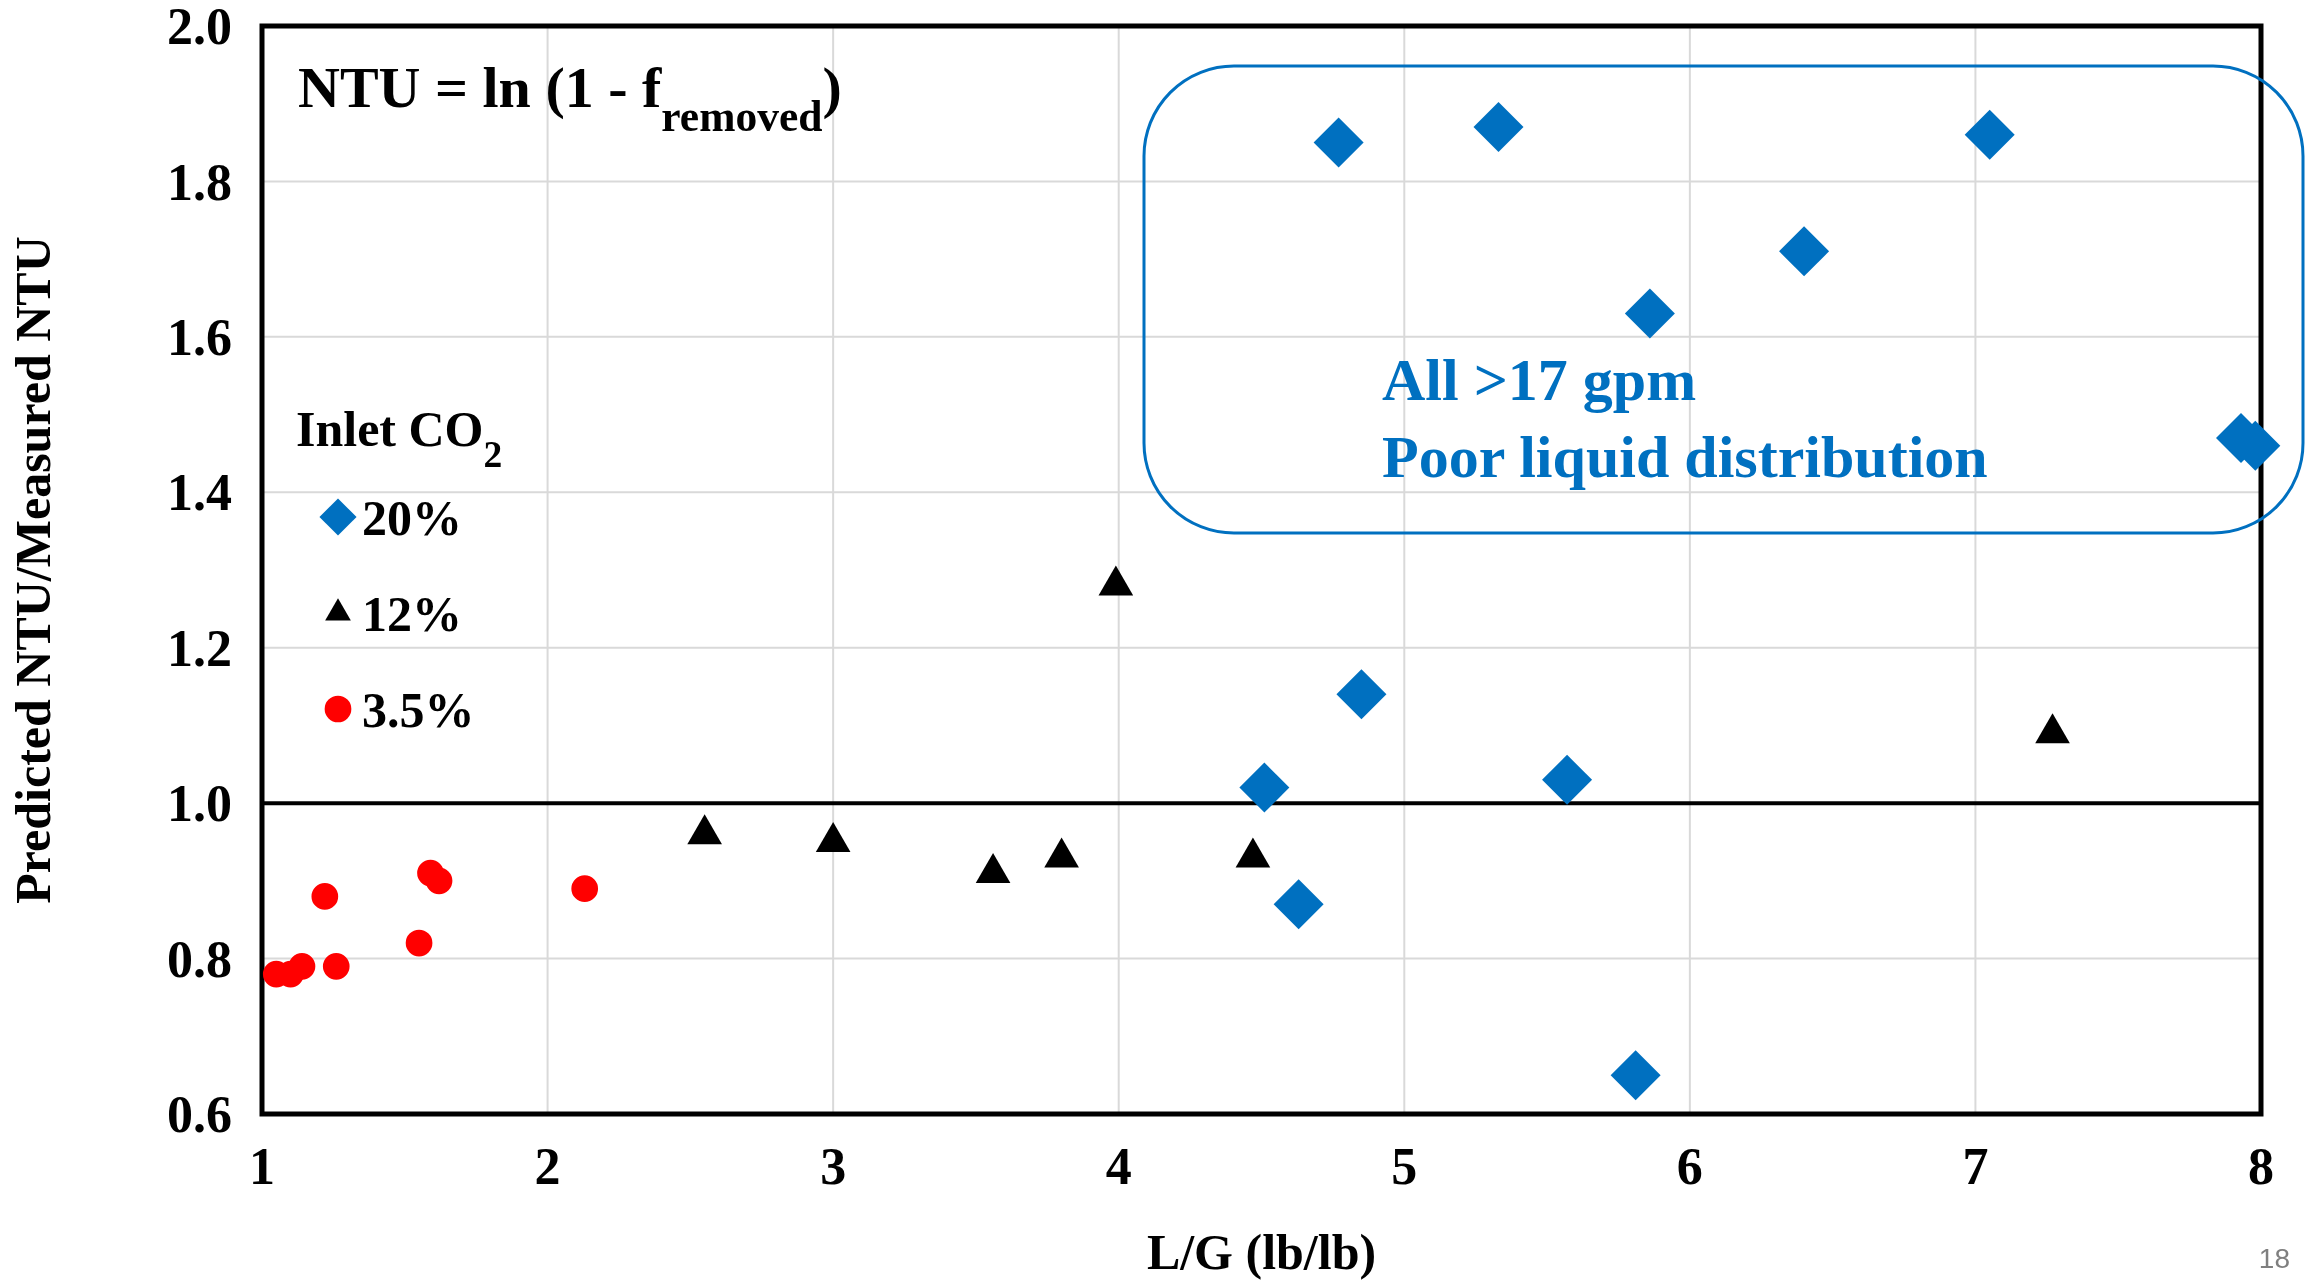 The width and height of the screenshot is (2305, 1283). Describe the element at coordinates (418, 709) in the screenshot. I see `legend-label: 3.5%` at that location.